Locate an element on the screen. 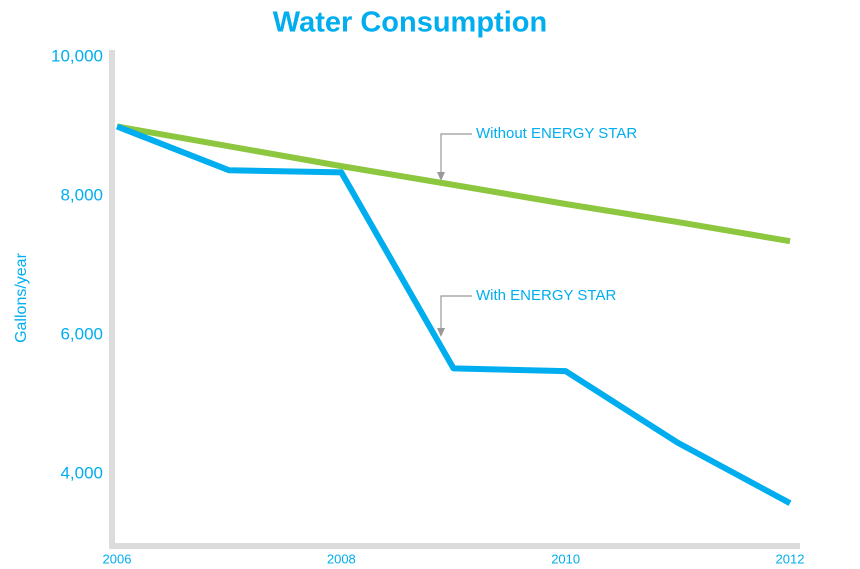  x-tick-label: 2006 is located at coordinates (117, 558).